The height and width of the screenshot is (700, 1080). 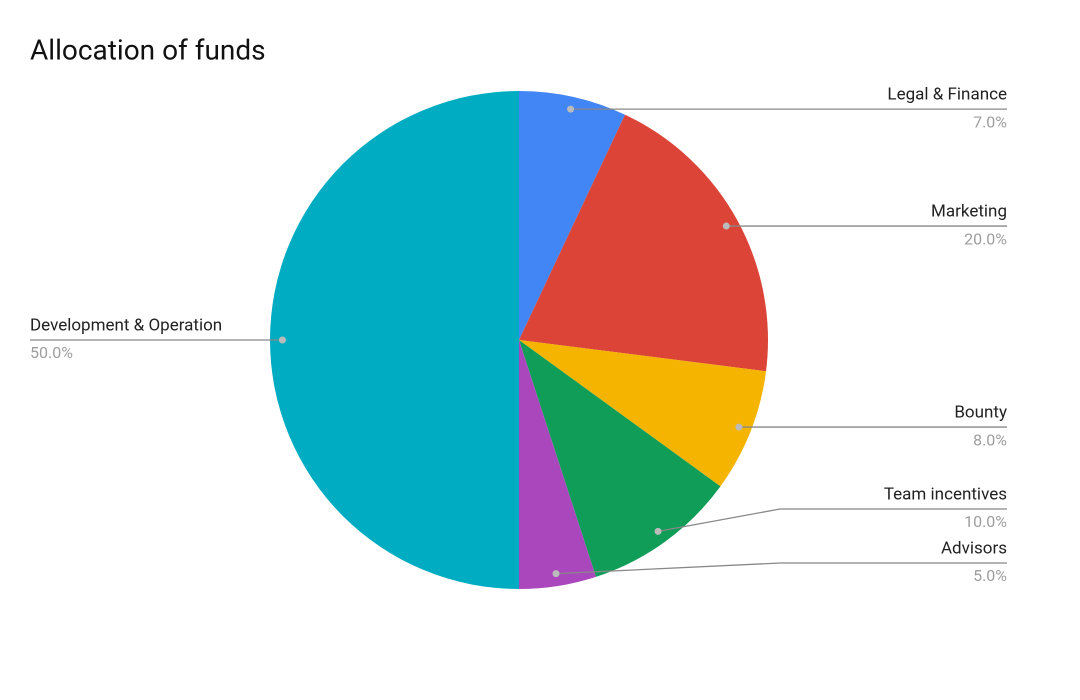 I want to click on slice-value-label: 7.0%, so click(x=990, y=121).